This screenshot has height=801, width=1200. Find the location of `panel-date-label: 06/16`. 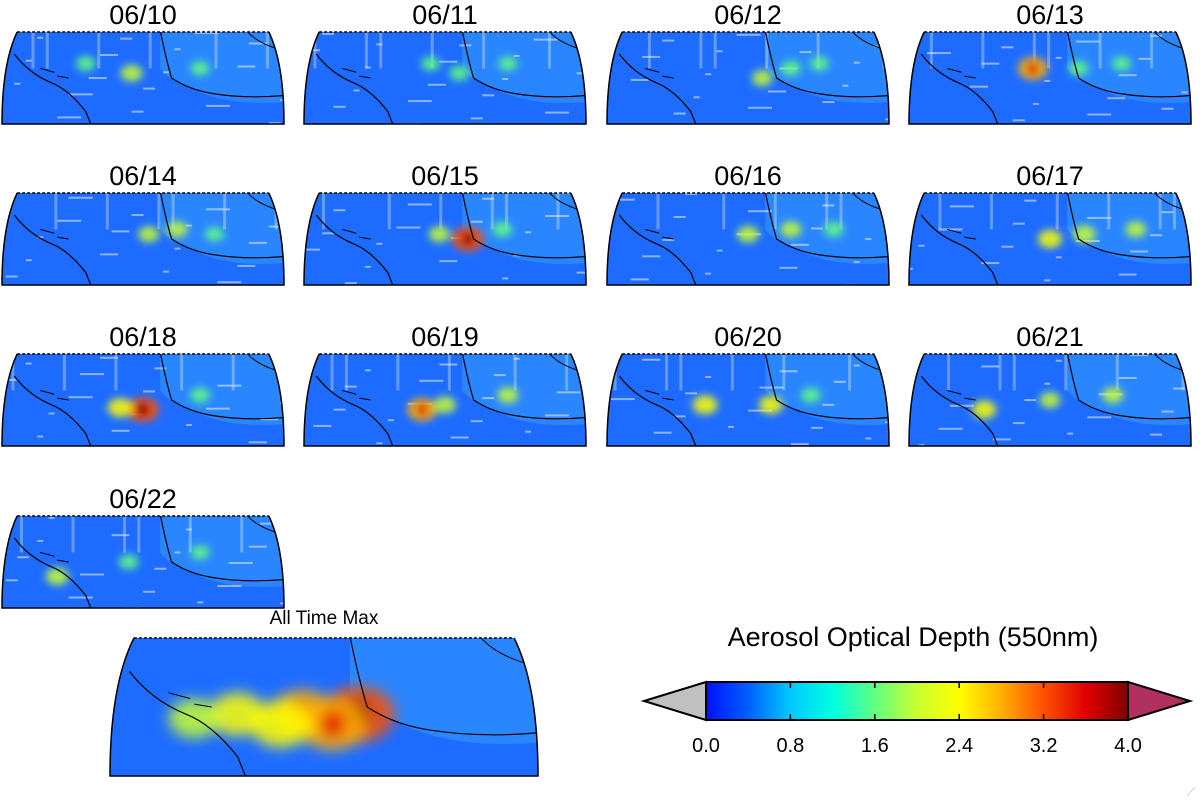

panel-date-label: 06/16 is located at coordinates (748, 176).